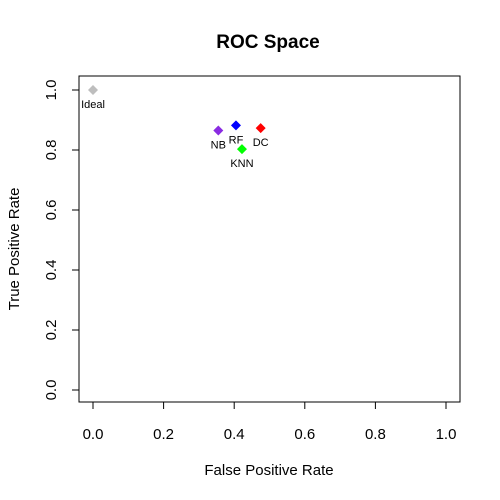  What do you see at coordinates (51, 390) in the screenshot?
I see `y-tick-label: 0.0` at bounding box center [51, 390].